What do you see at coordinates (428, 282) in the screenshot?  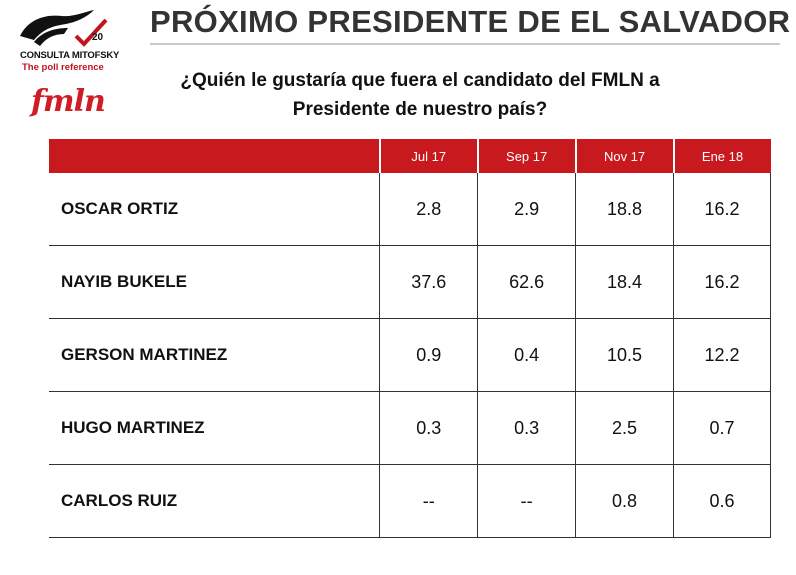 I see `cell-value: 37.6` at bounding box center [428, 282].